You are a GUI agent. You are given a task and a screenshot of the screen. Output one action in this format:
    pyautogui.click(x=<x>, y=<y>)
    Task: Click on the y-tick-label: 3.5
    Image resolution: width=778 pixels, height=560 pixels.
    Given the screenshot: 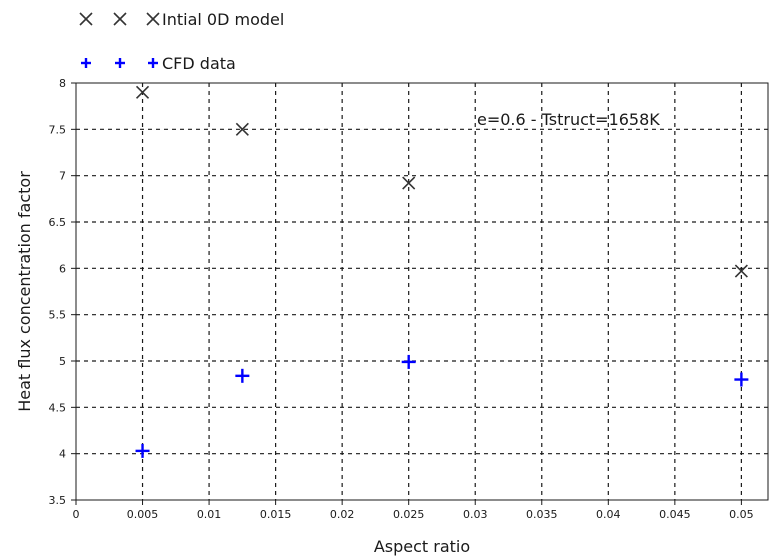 What is the action you would take?
    pyautogui.click(x=58, y=500)
    